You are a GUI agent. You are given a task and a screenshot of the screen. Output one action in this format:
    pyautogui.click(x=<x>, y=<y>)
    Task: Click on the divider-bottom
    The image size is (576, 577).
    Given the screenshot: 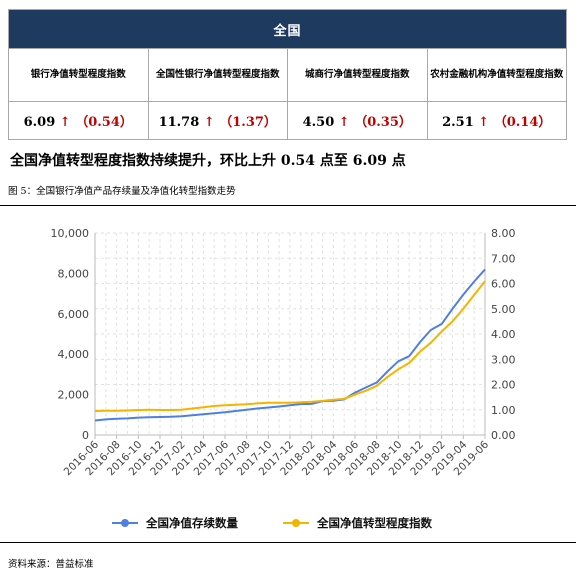 What is the action you would take?
    pyautogui.click(x=288, y=542)
    